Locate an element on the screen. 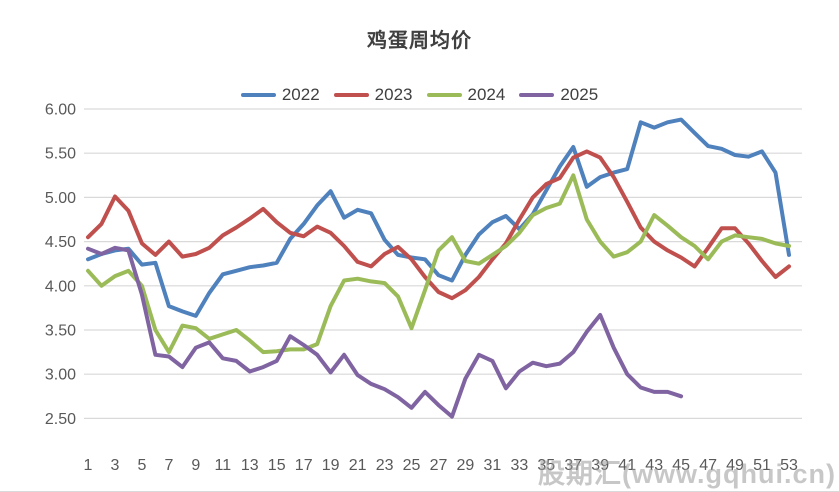 The height and width of the screenshot is (492, 839). x-axis-tick-label: 51 is located at coordinates (762, 465).